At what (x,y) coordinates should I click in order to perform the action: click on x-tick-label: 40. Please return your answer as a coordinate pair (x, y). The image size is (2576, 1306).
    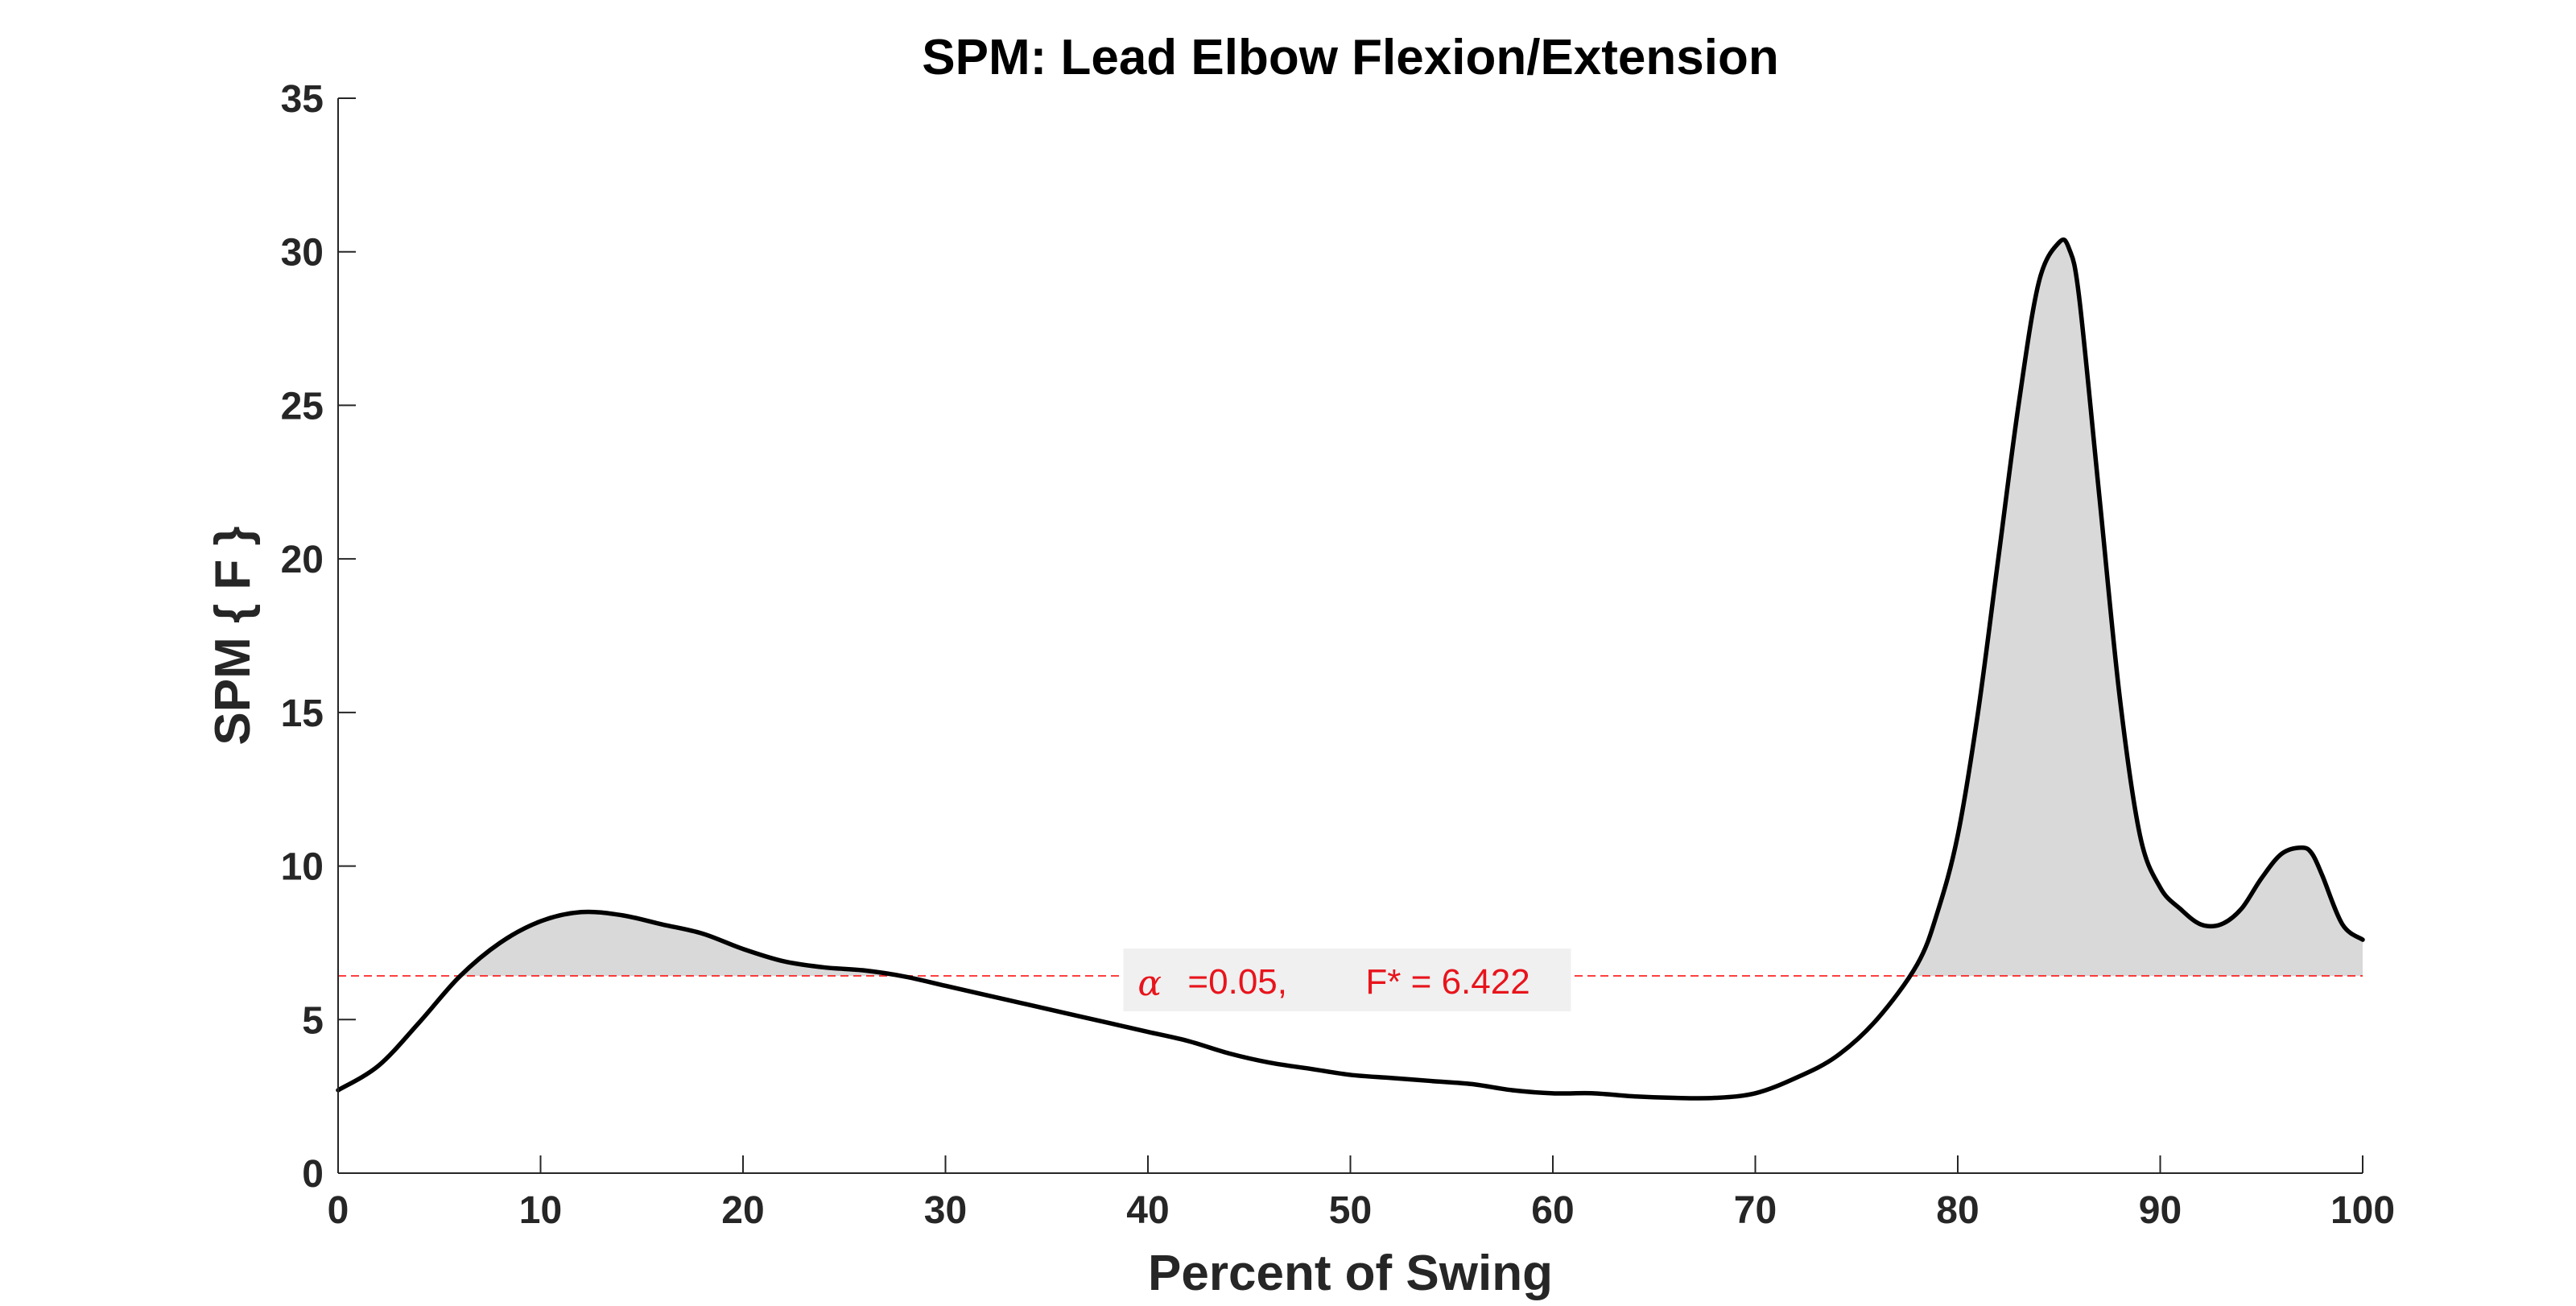
    Looking at the image, I should click on (1147, 1210).